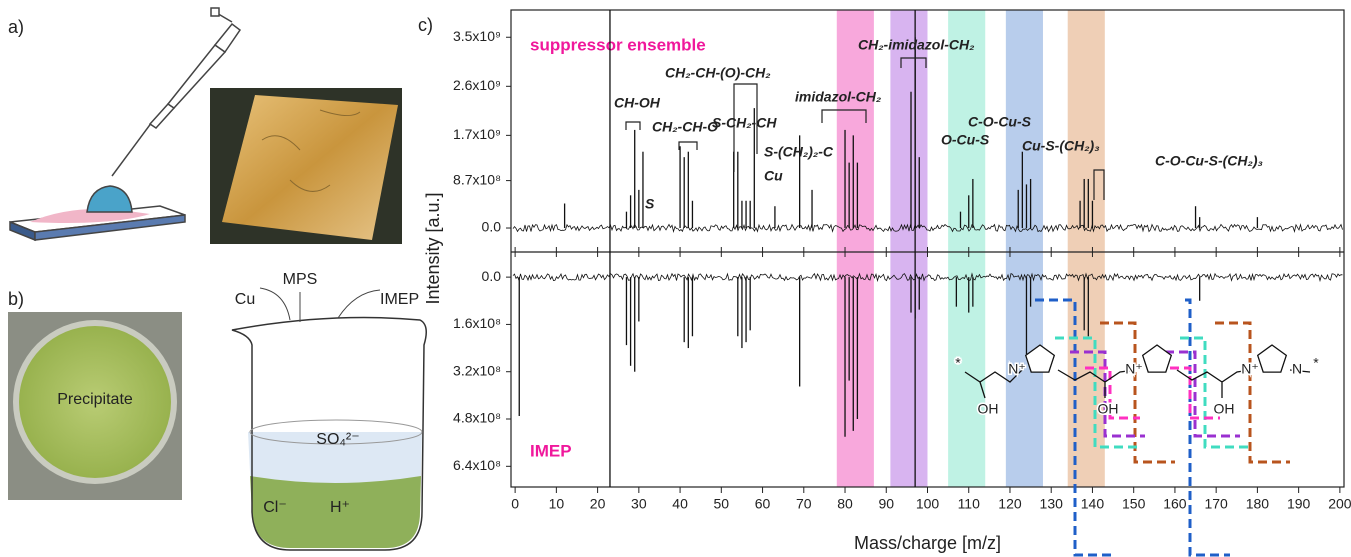  What do you see at coordinates (763, 504) in the screenshot?
I see `x-tick-label: 60` at bounding box center [763, 504].